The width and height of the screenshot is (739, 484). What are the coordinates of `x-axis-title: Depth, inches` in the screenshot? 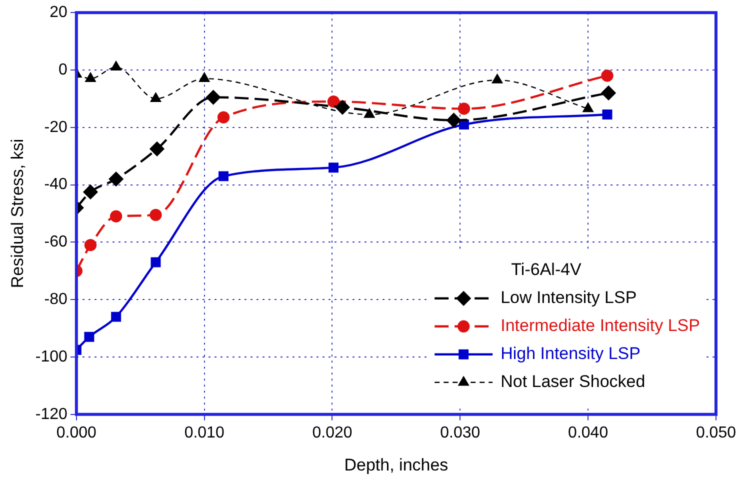 It's located at (396, 464).